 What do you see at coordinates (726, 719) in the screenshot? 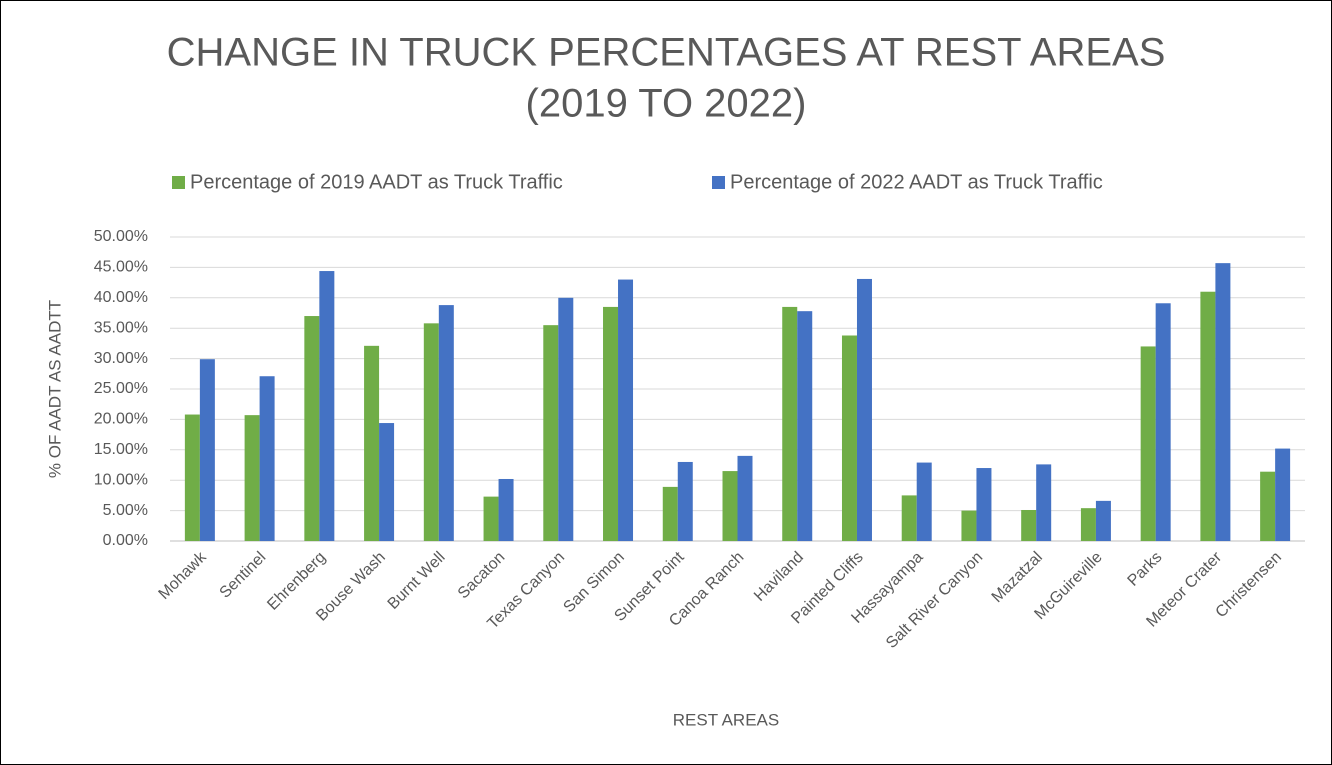
I see `x-axis-title: REST AREAS` at bounding box center [726, 719].